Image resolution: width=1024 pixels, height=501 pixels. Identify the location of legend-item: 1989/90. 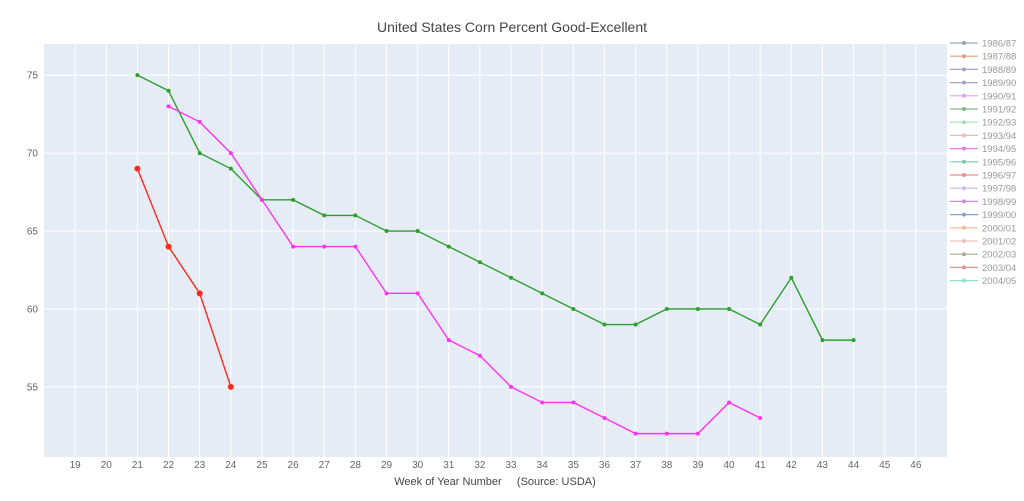
(983, 83).